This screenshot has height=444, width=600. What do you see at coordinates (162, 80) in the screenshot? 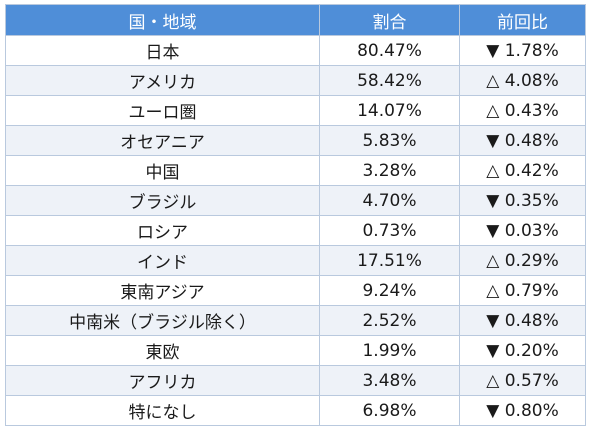
I see `cell-region: アメリカ` at bounding box center [162, 80].